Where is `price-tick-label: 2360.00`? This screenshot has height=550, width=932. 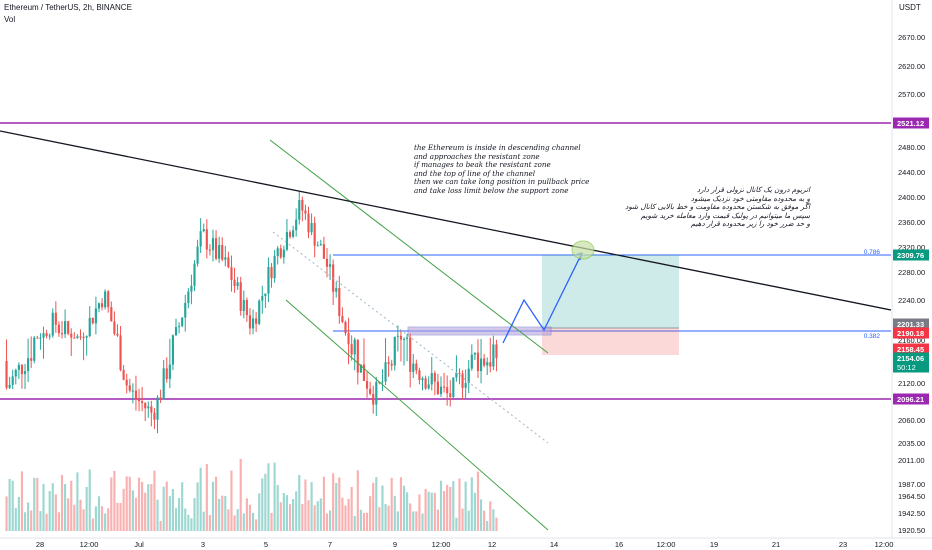
price-tick-label: 2360.00 is located at coordinates (911, 222).